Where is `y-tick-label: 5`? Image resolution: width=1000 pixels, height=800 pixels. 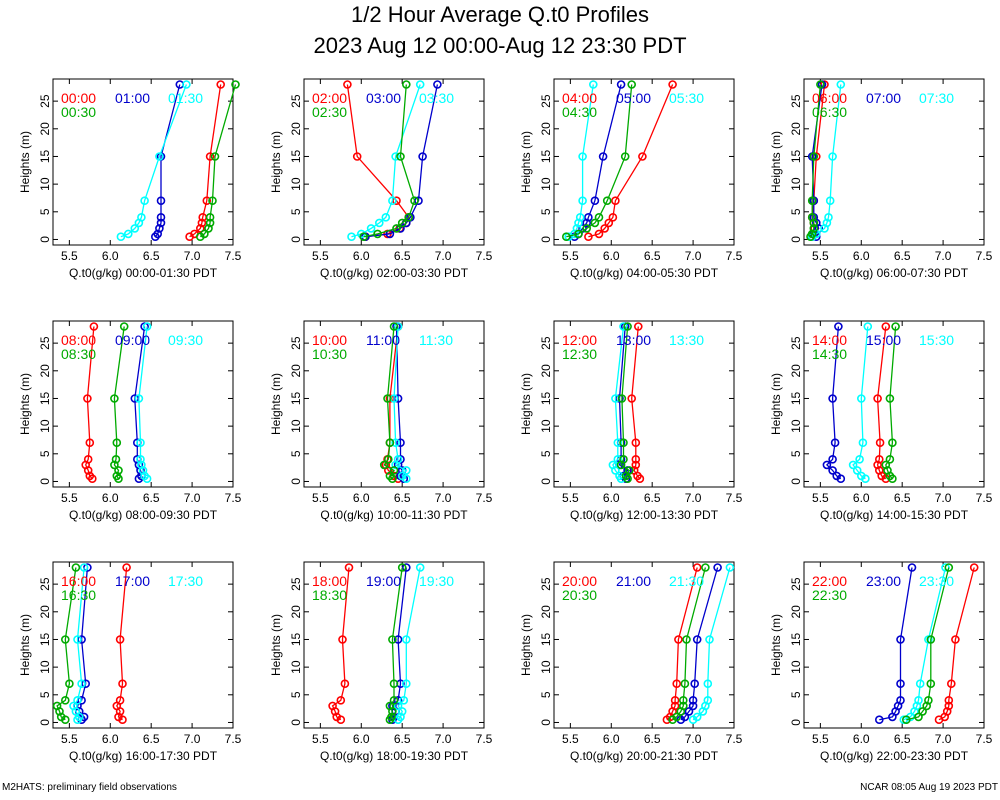
y-tick-label: 5 is located at coordinates (546, 211).